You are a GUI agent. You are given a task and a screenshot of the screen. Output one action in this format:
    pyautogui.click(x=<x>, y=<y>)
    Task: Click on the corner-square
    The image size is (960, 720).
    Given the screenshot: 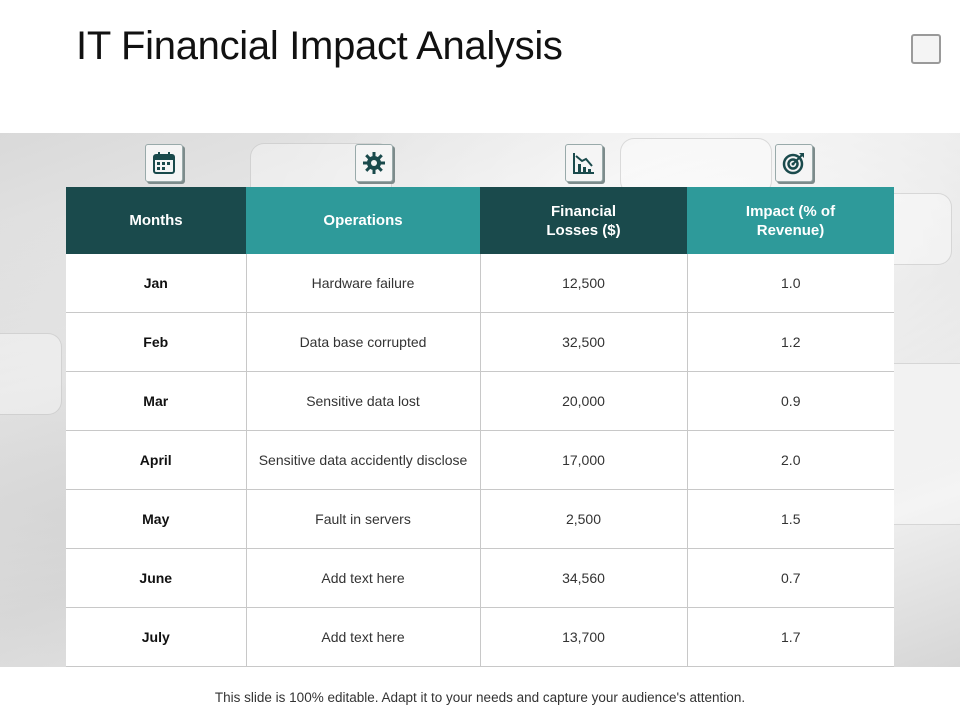 What is the action you would take?
    pyautogui.click(x=926, y=49)
    